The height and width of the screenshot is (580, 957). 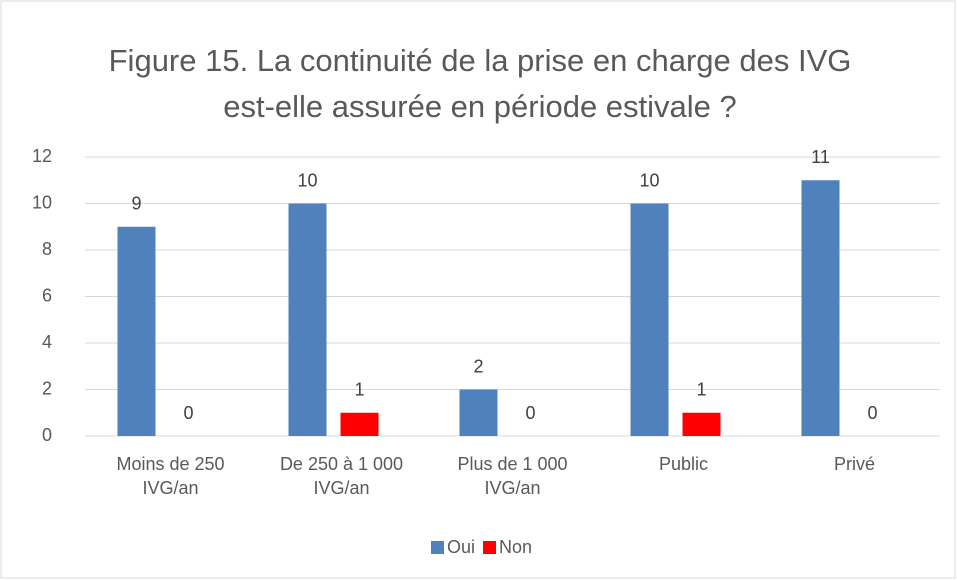 What do you see at coordinates (47, 388) in the screenshot?
I see `y-tick-label: 2` at bounding box center [47, 388].